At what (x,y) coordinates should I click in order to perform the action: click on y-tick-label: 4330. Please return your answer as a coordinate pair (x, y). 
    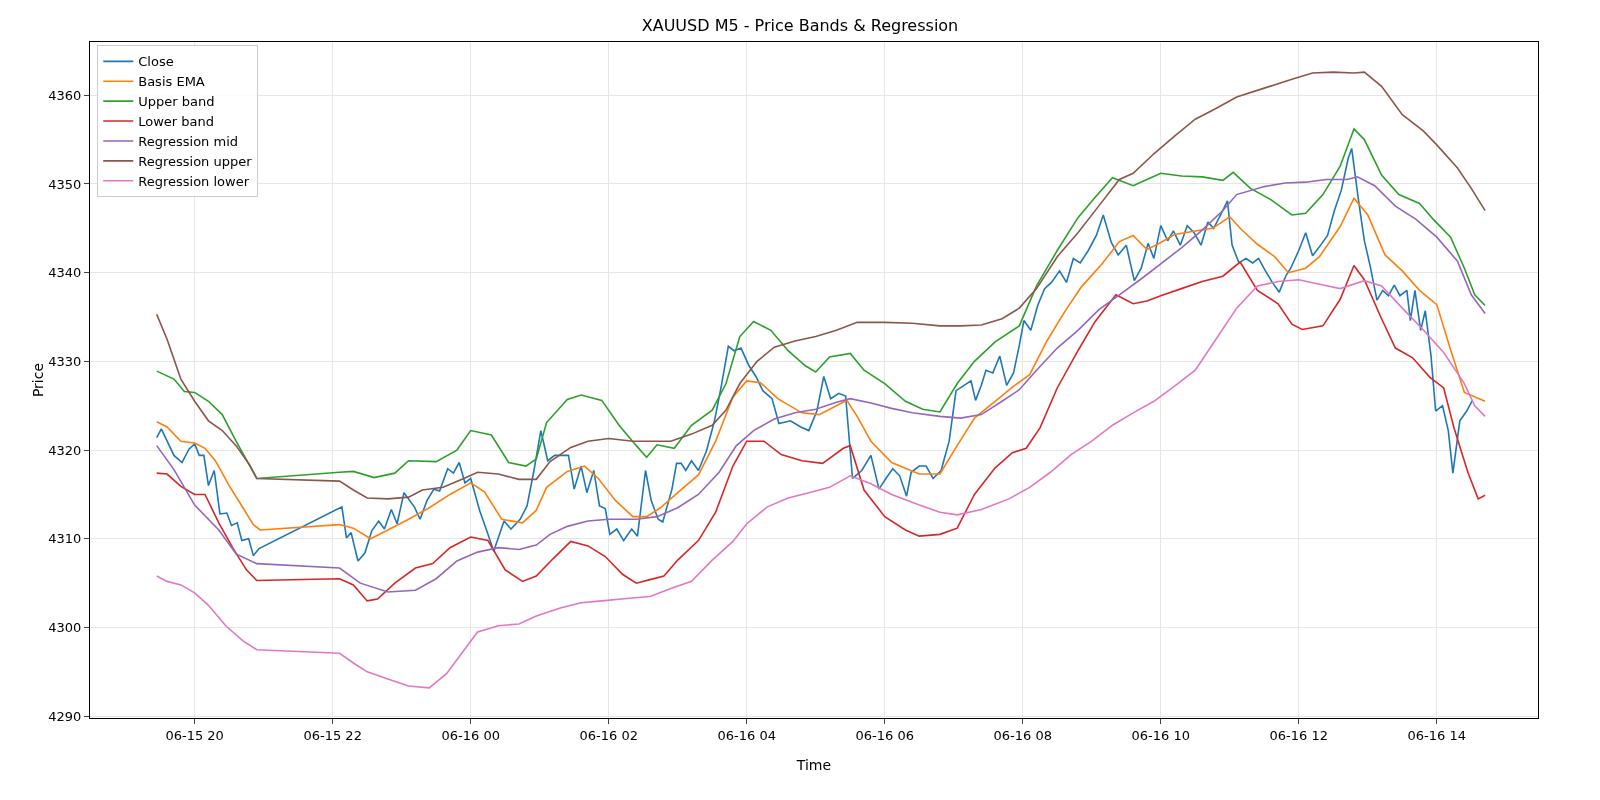
    Looking at the image, I should click on (65, 361).